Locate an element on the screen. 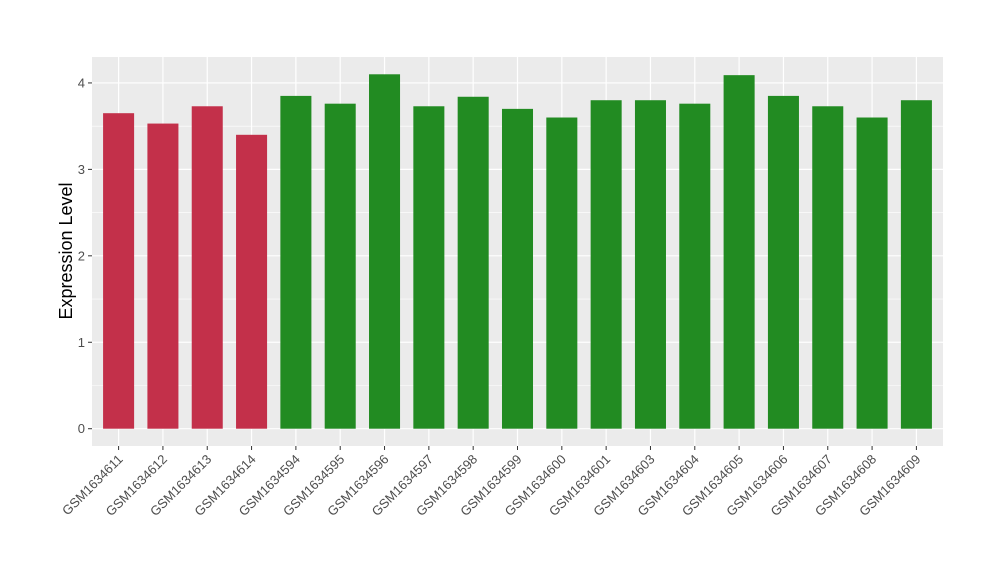 The height and width of the screenshot is (580, 1000). bar-GSM1634612 is located at coordinates (163, 276).